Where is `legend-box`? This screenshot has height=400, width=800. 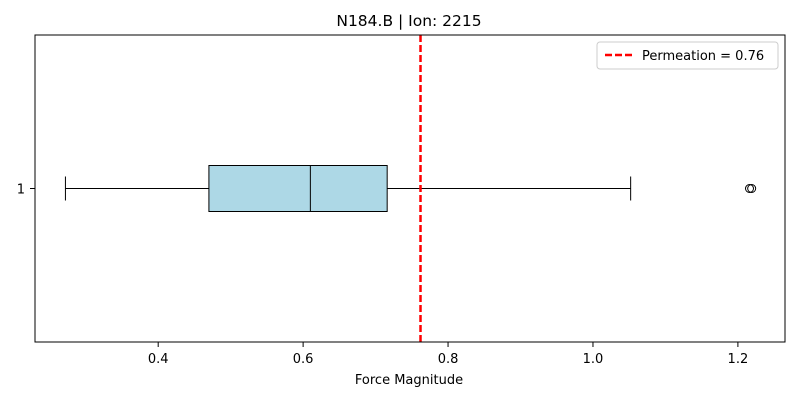 legend-box is located at coordinates (687, 55).